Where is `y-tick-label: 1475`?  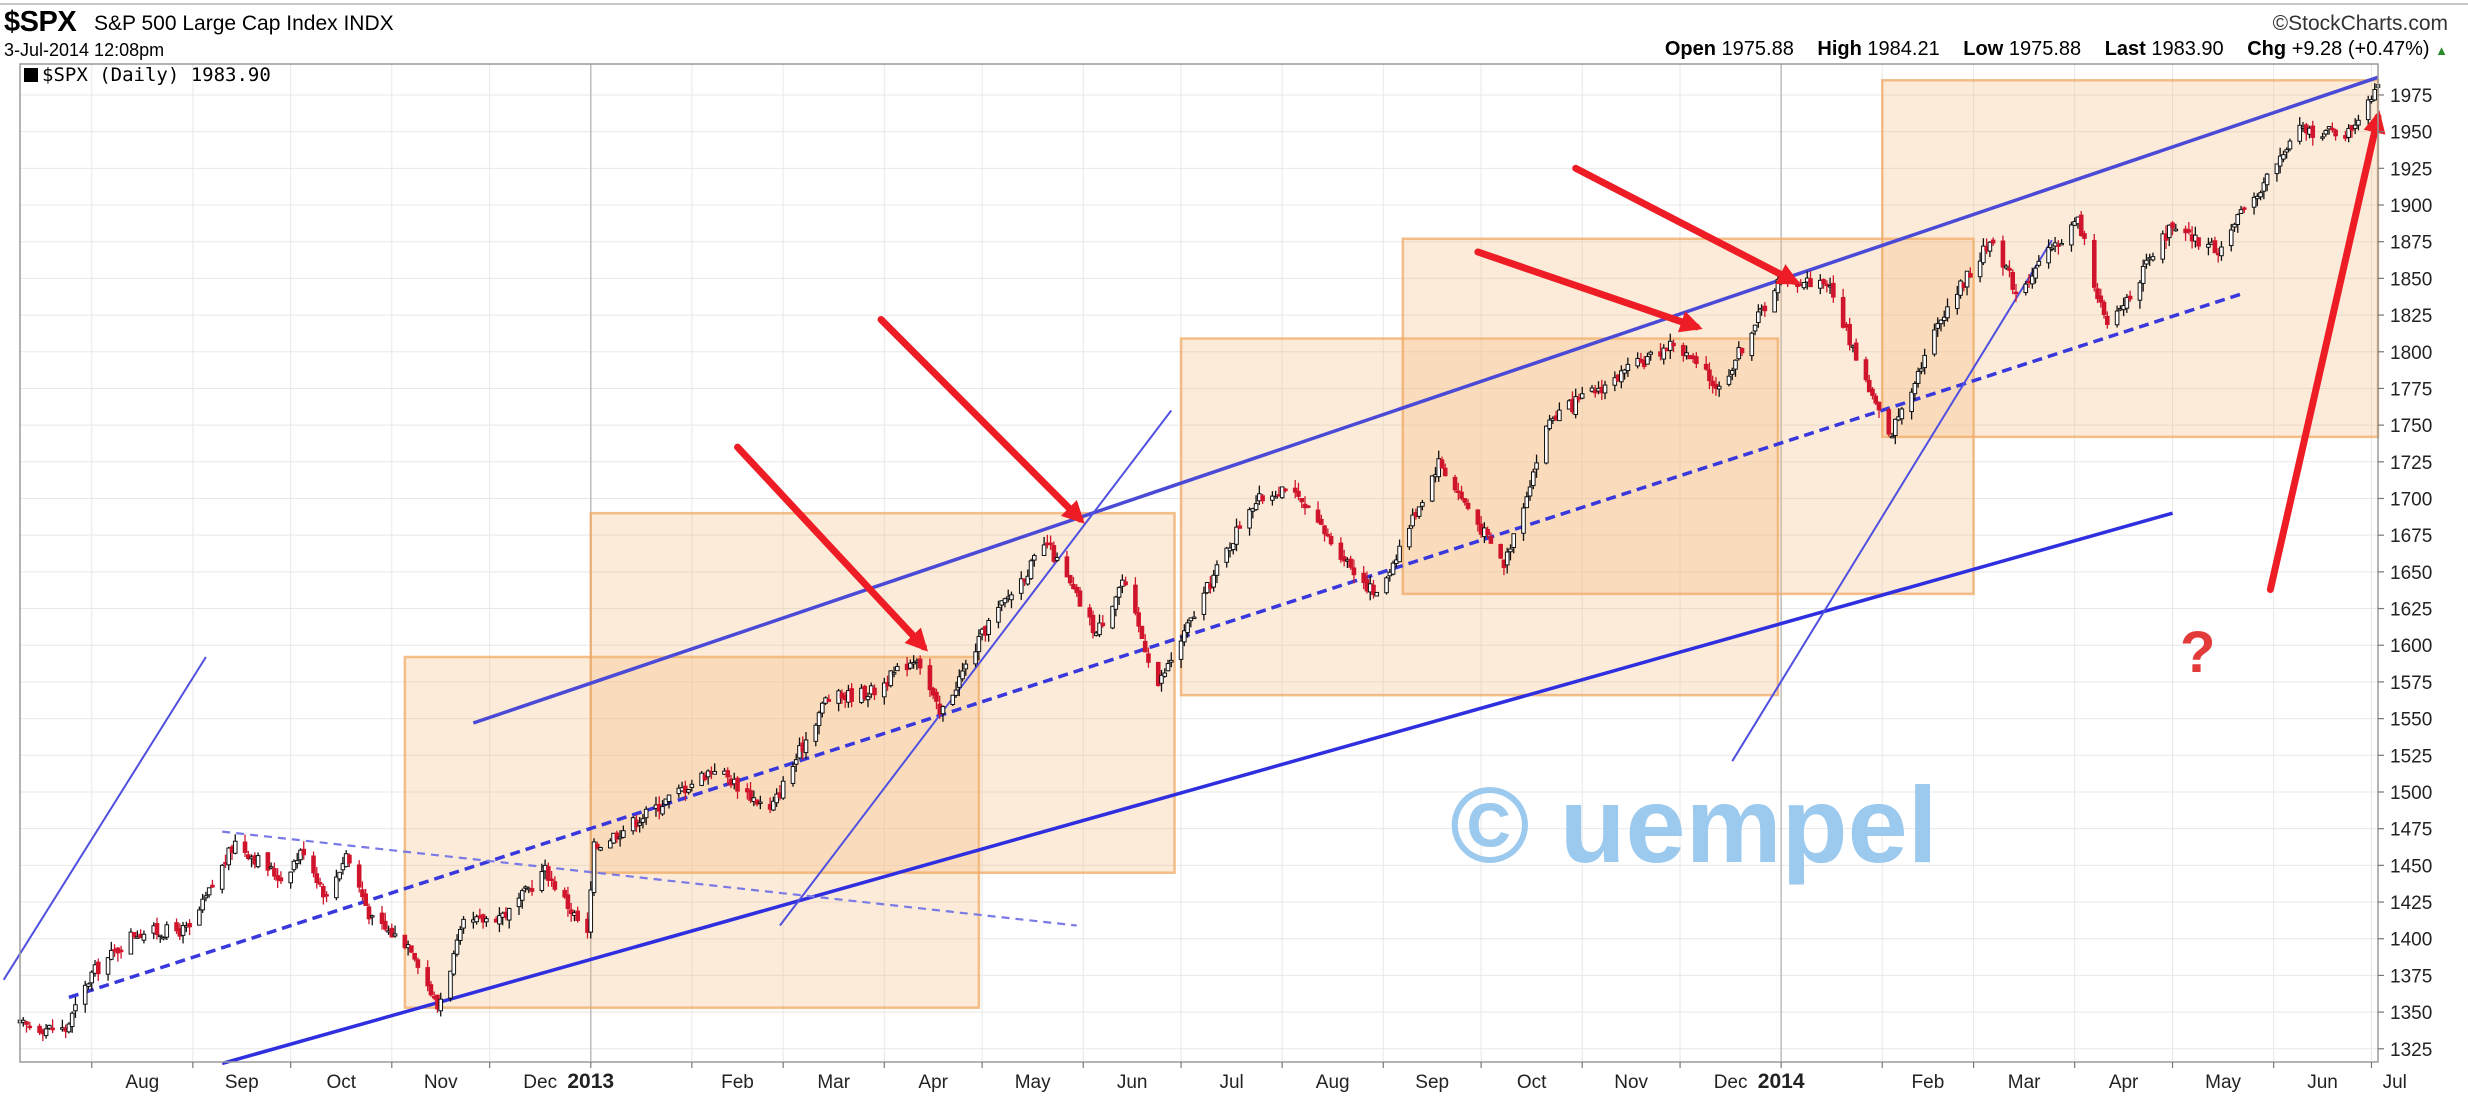
y-tick-label: 1475 is located at coordinates (2411, 830).